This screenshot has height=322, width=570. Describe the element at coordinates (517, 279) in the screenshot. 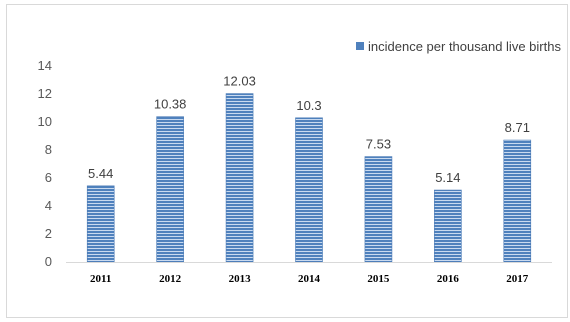

I see `x-tick-label-2017: 2017` at that location.